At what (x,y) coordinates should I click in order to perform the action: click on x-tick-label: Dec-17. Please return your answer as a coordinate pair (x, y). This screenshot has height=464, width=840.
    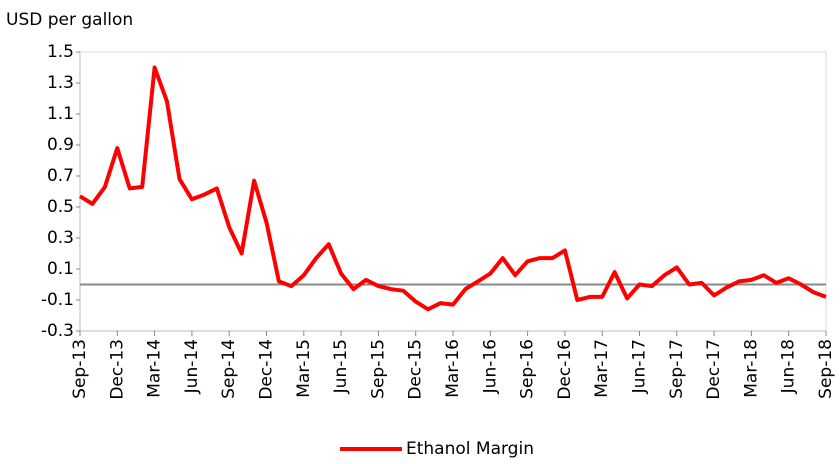
    Looking at the image, I should click on (714, 369).